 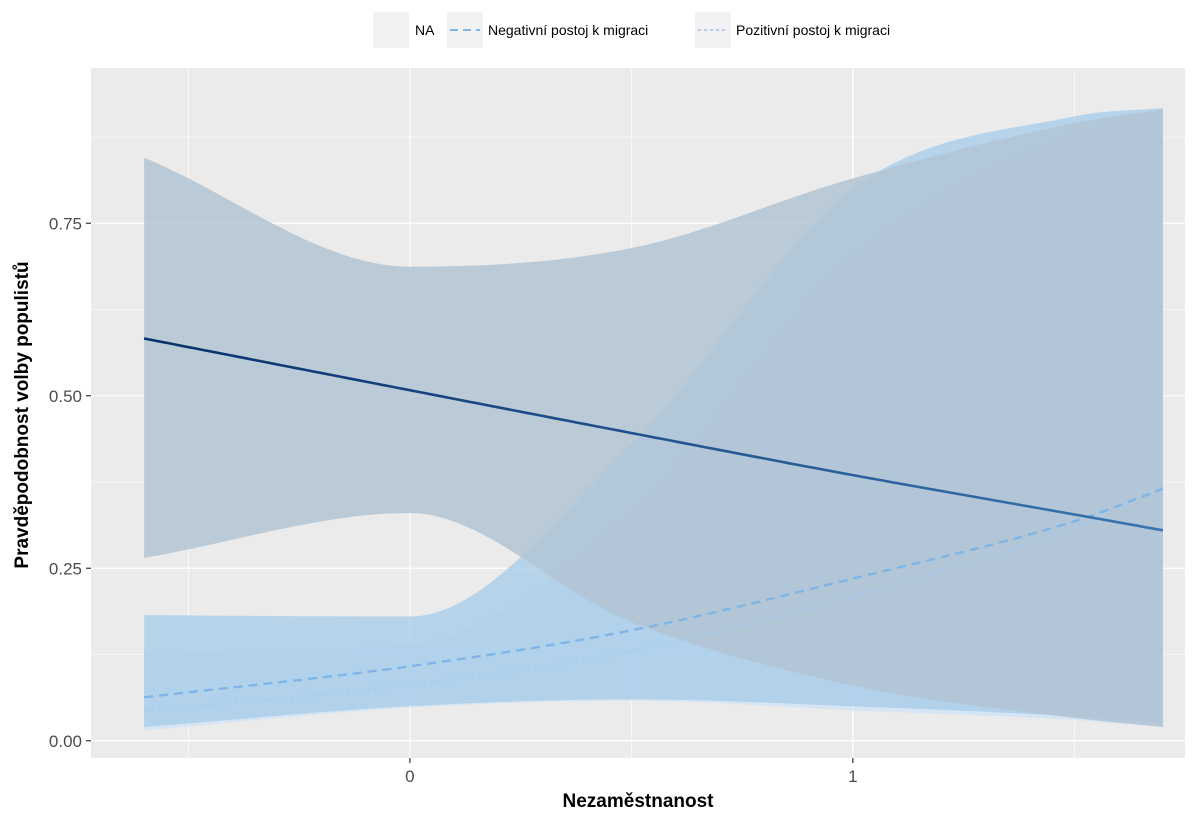 What do you see at coordinates (568, 30) in the screenshot?
I see `legend-label-negative: Negativní postoj k migraci` at bounding box center [568, 30].